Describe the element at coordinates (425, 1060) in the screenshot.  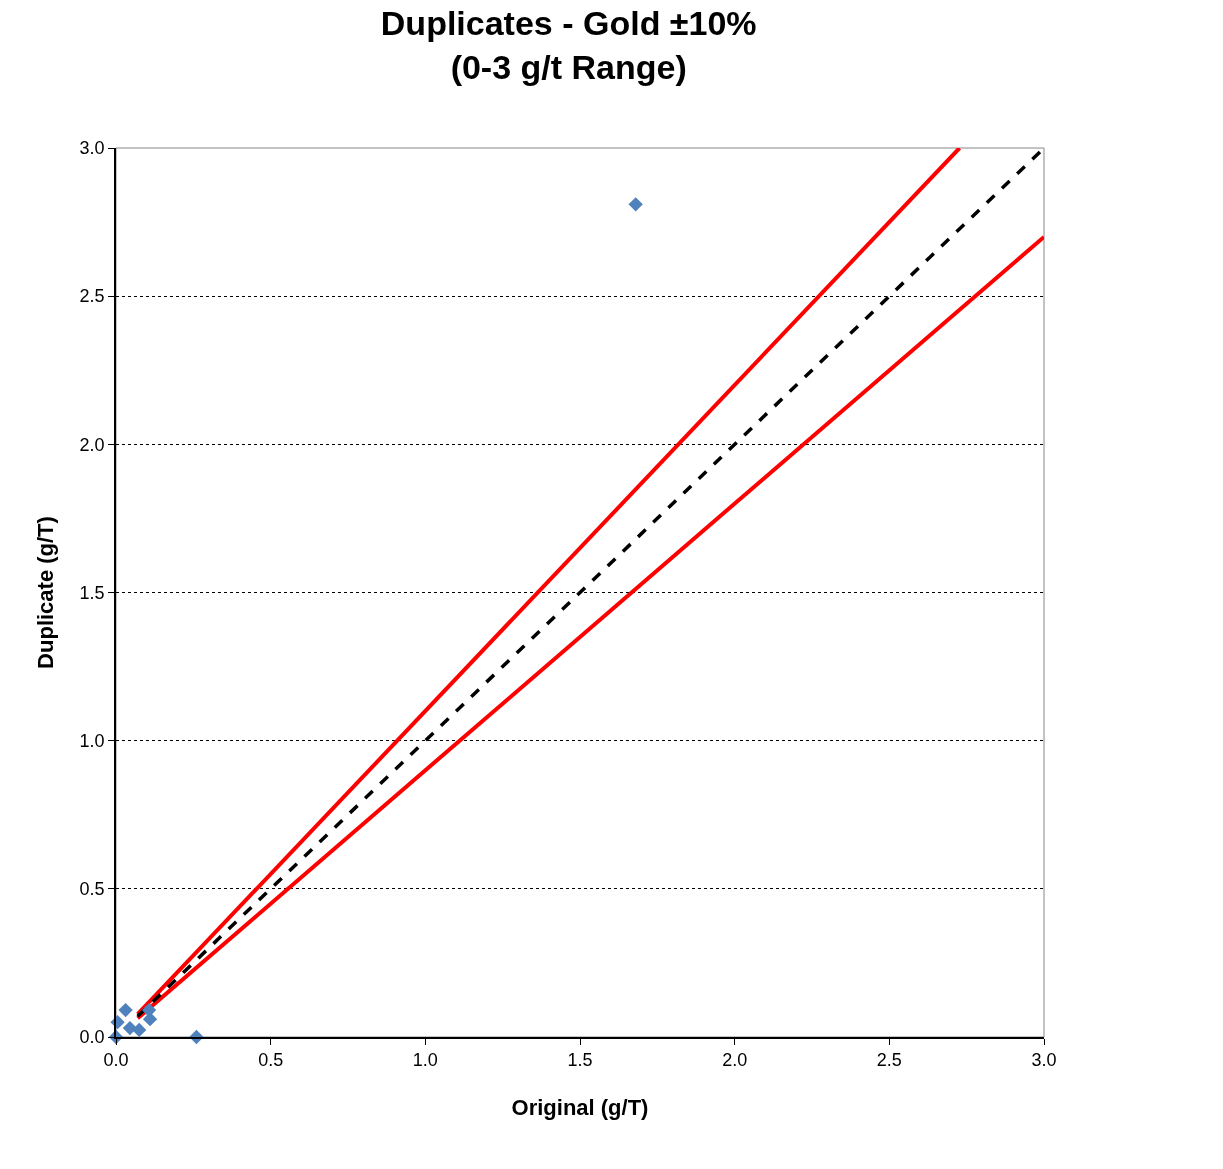
I see `x-tick-label: 1.0` at that location.